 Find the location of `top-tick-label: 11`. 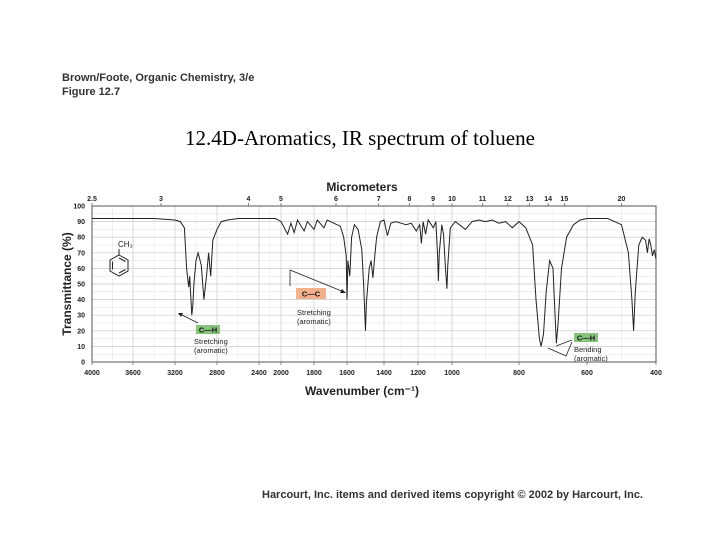

top-tick-label: 11 is located at coordinates (483, 199).